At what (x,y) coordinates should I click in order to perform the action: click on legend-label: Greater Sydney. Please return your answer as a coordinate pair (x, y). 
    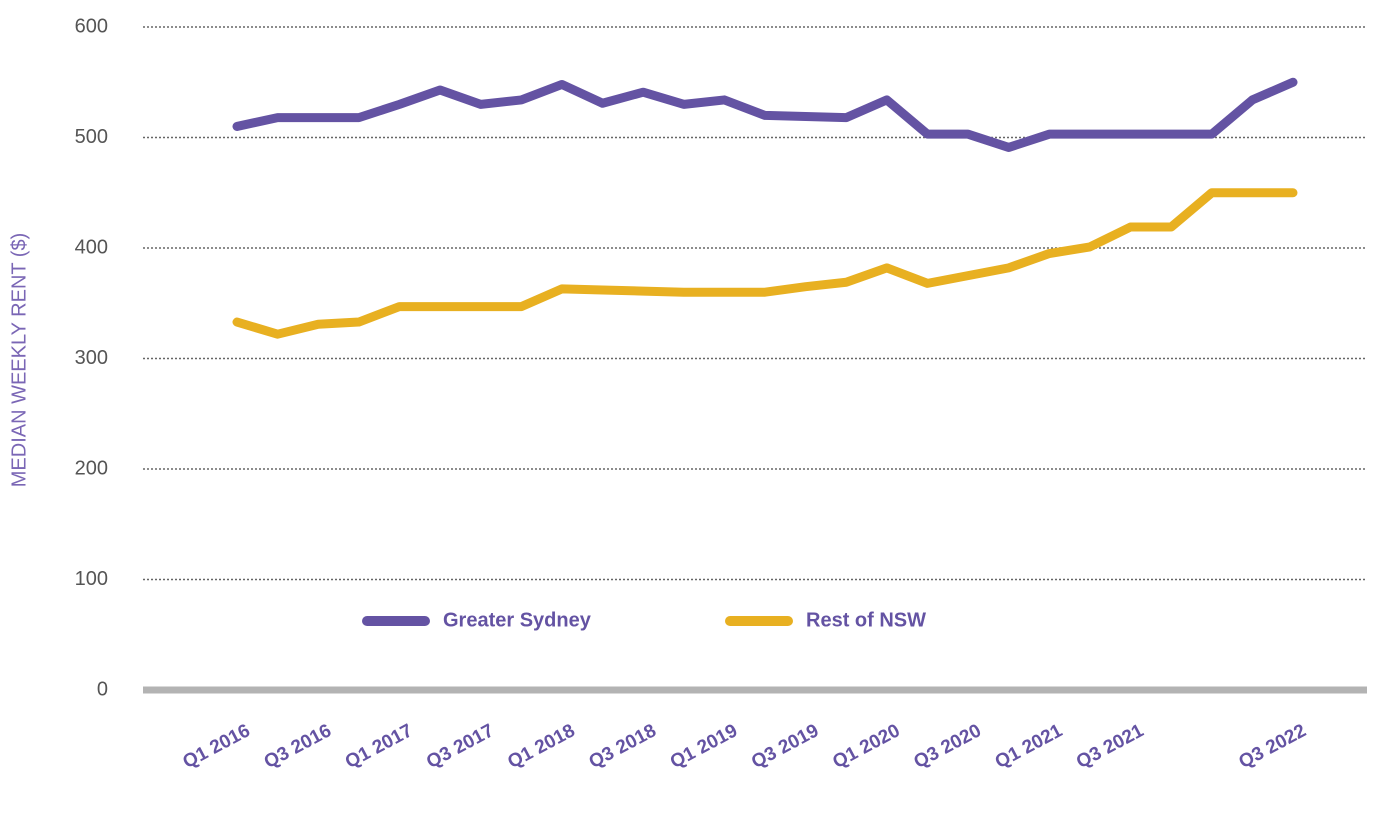
    Looking at the image, I should click on (517, 620).